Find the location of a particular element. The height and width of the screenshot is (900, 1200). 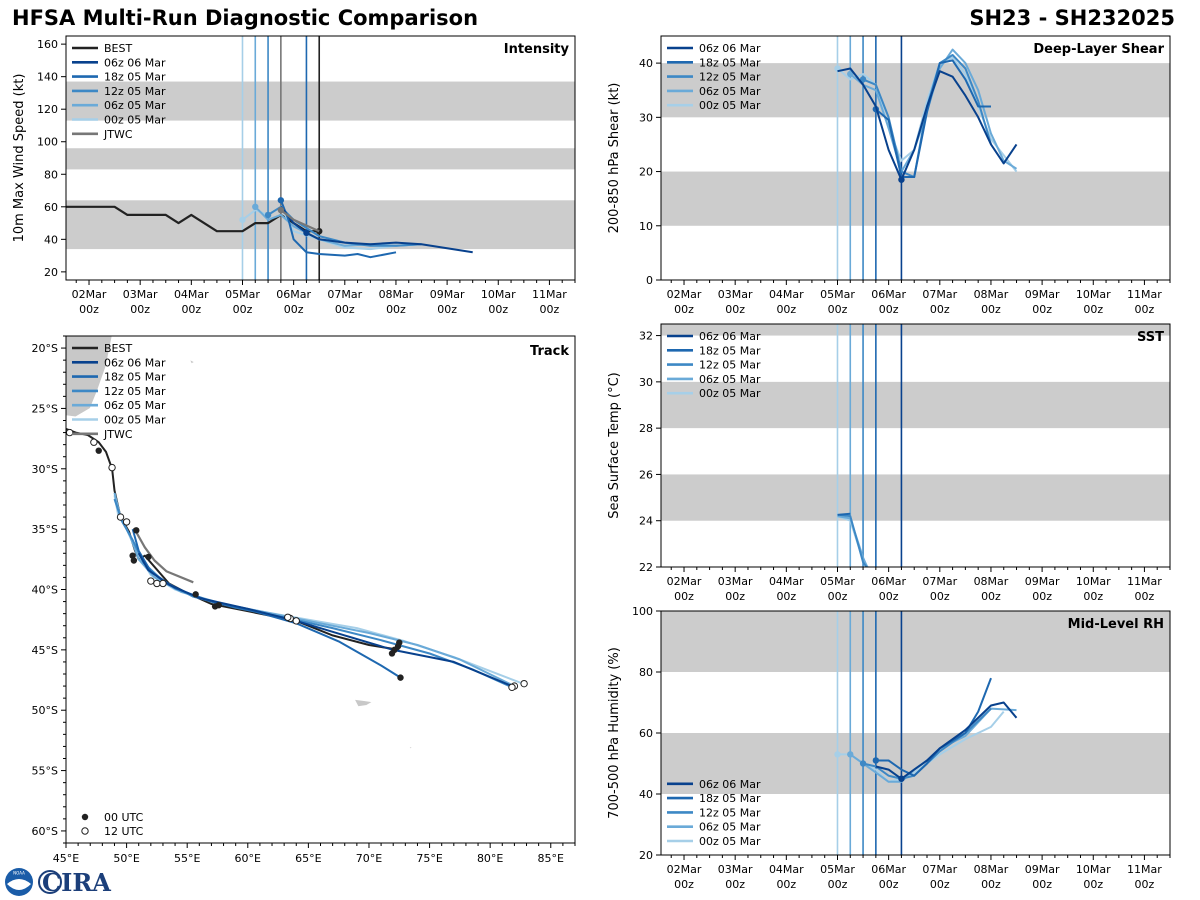

figure-title: HFSA Multi-Run Diagnostic Comparison is located at coordinates (245, 18).